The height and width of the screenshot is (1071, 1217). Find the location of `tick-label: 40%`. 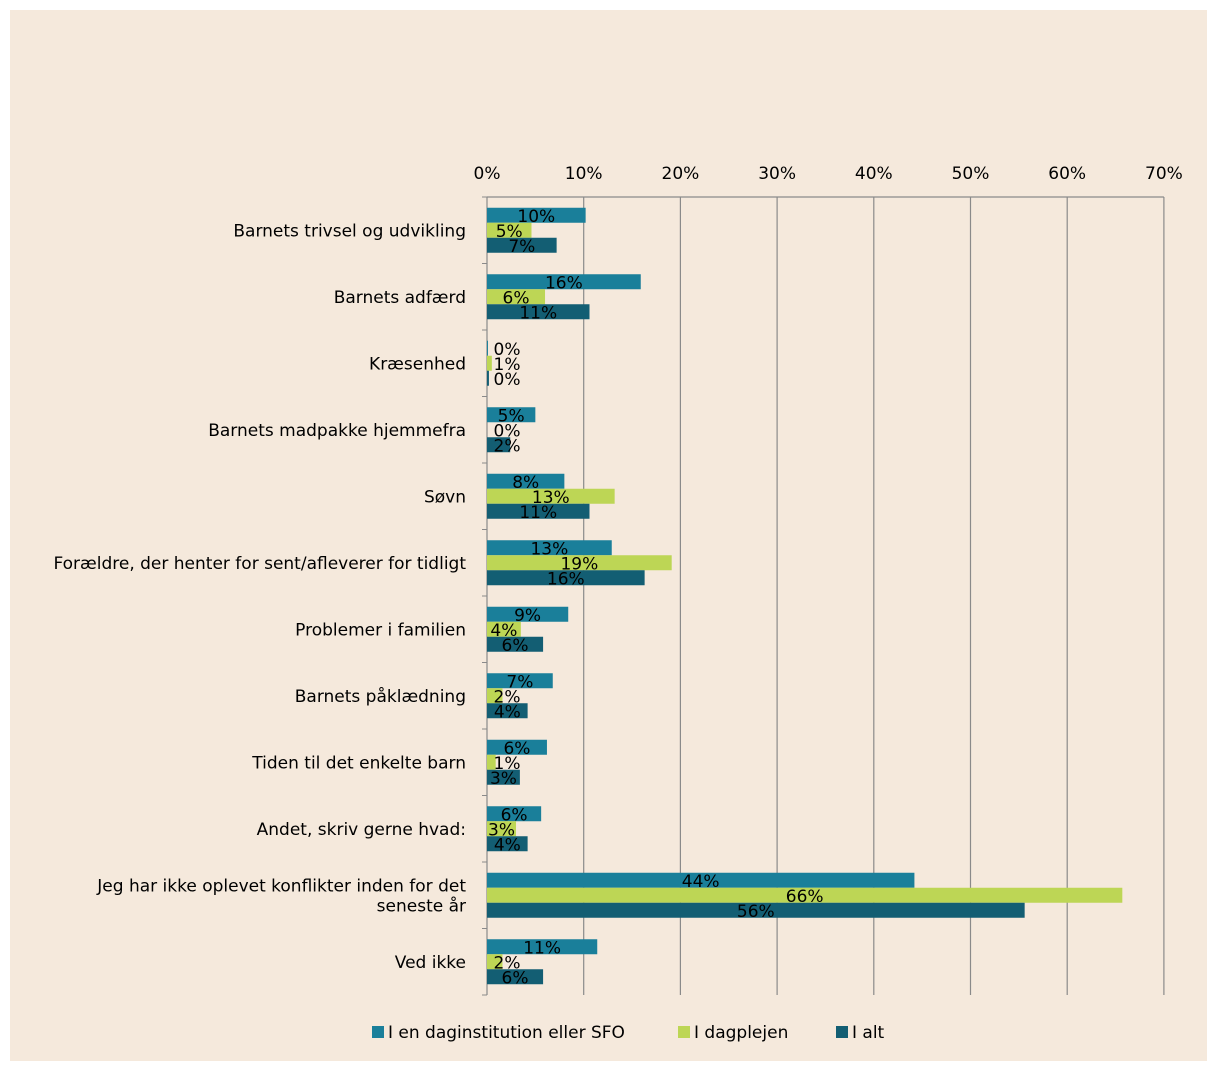

tick-label: 40% is located at coordinates (874, 174).